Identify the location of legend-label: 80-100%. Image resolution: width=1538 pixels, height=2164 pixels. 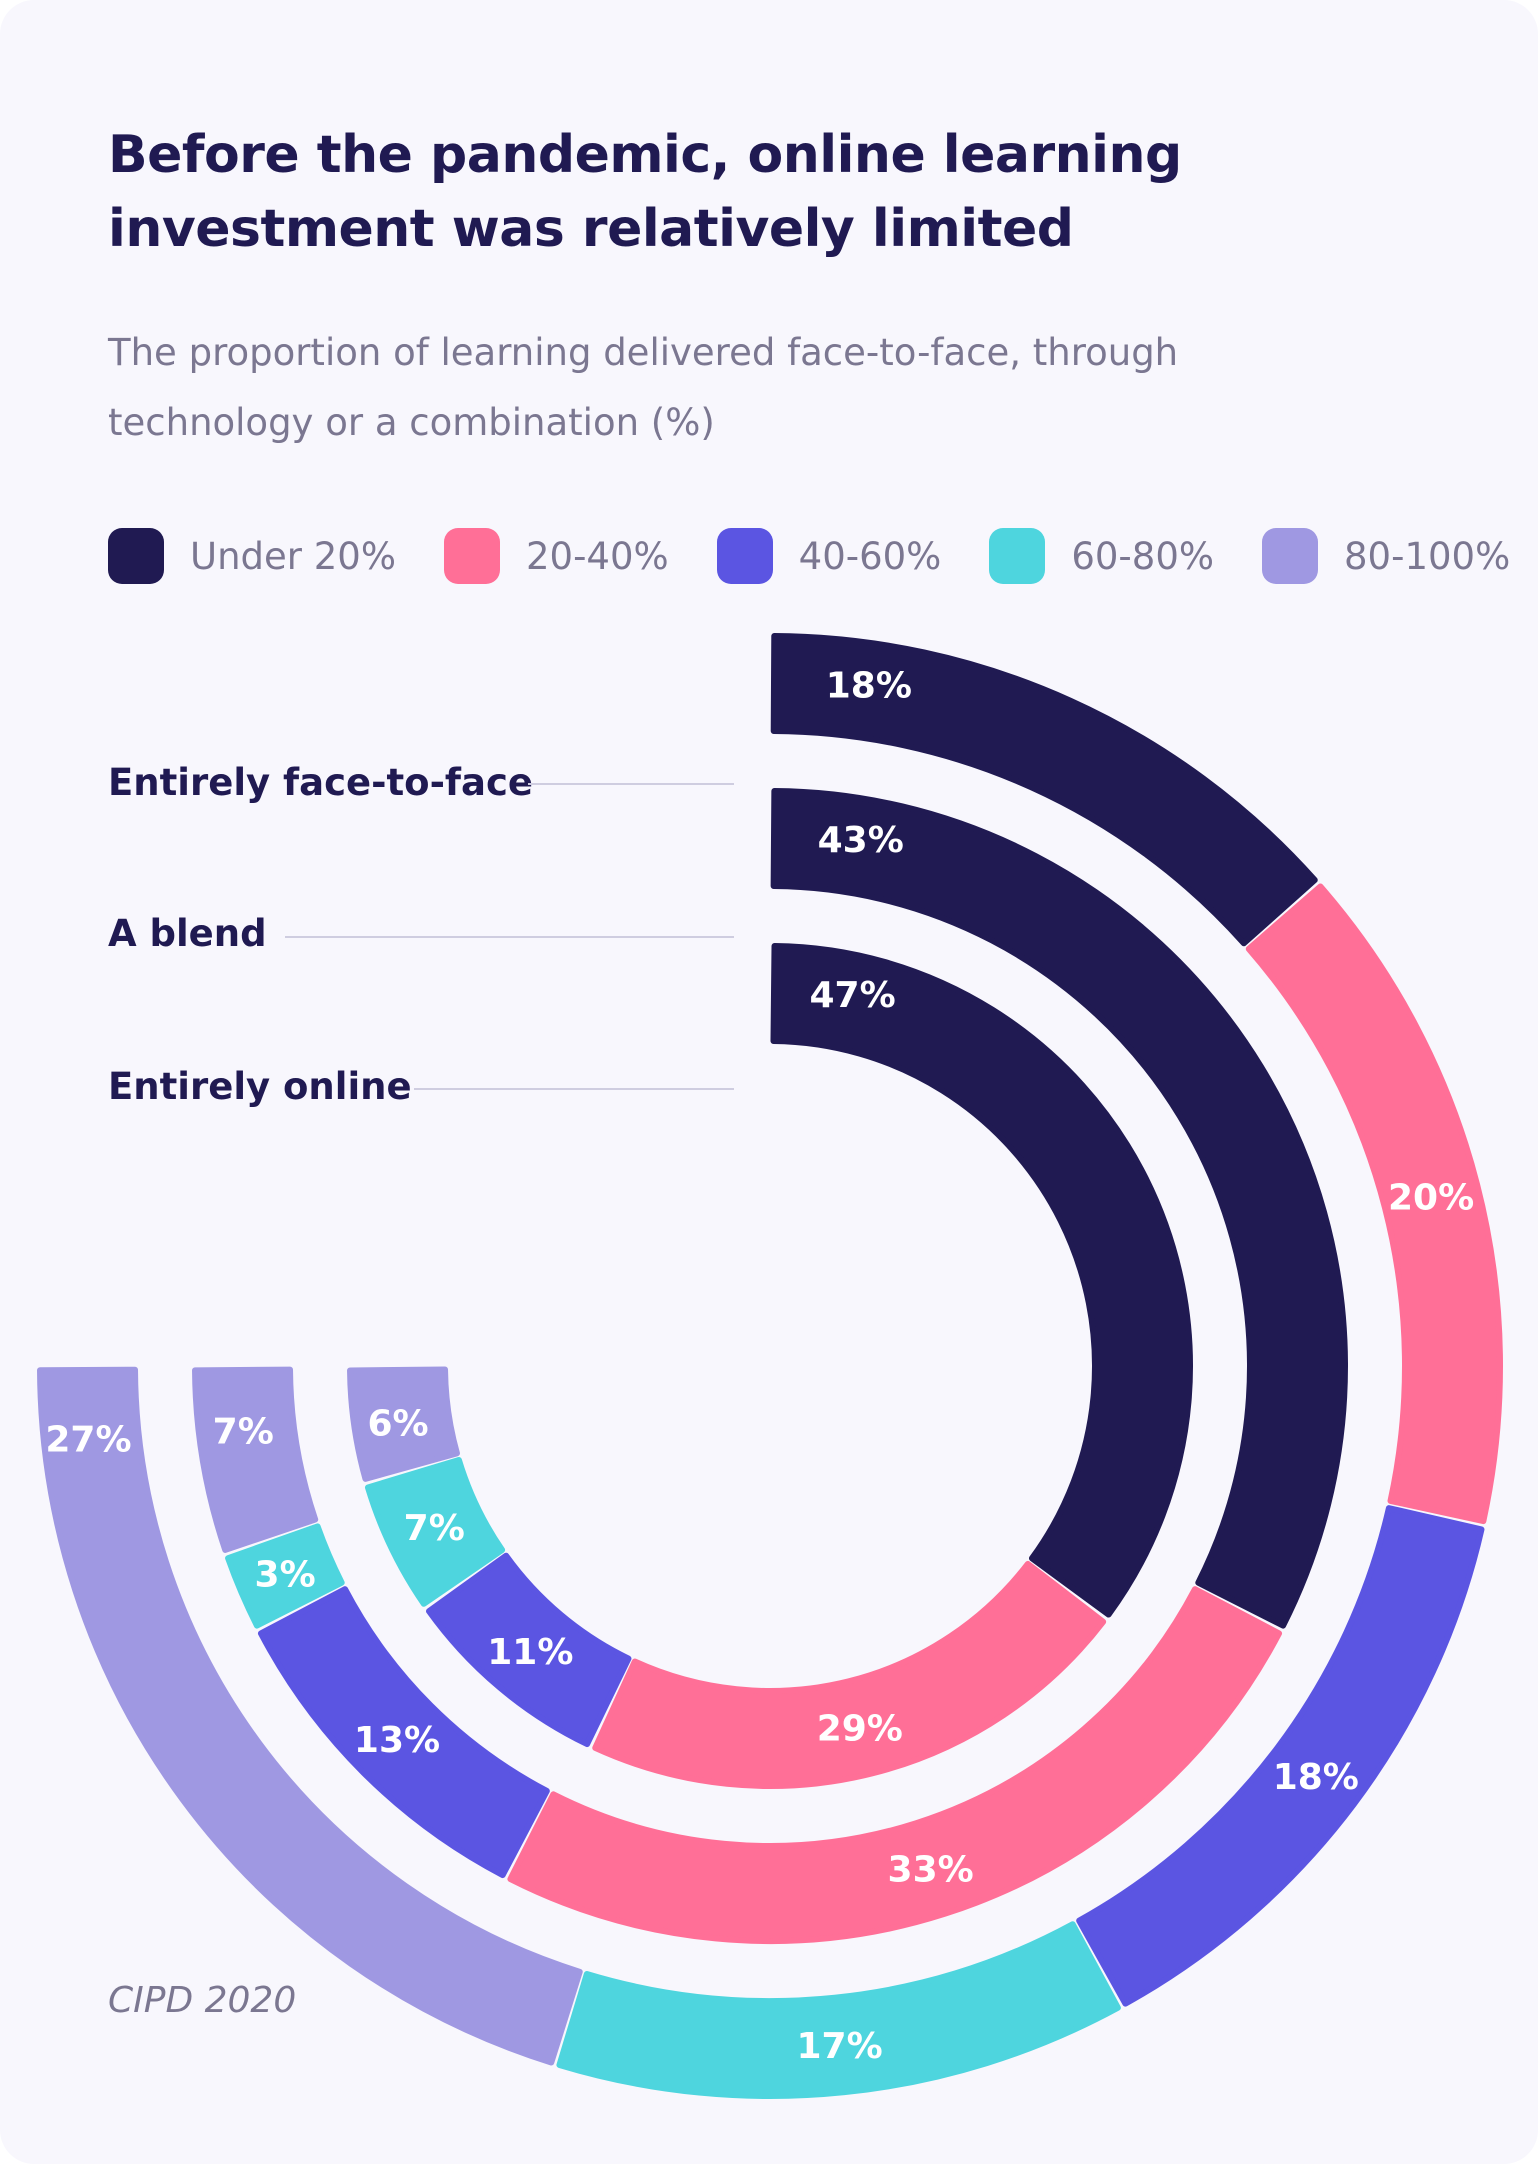
(1427, 556).